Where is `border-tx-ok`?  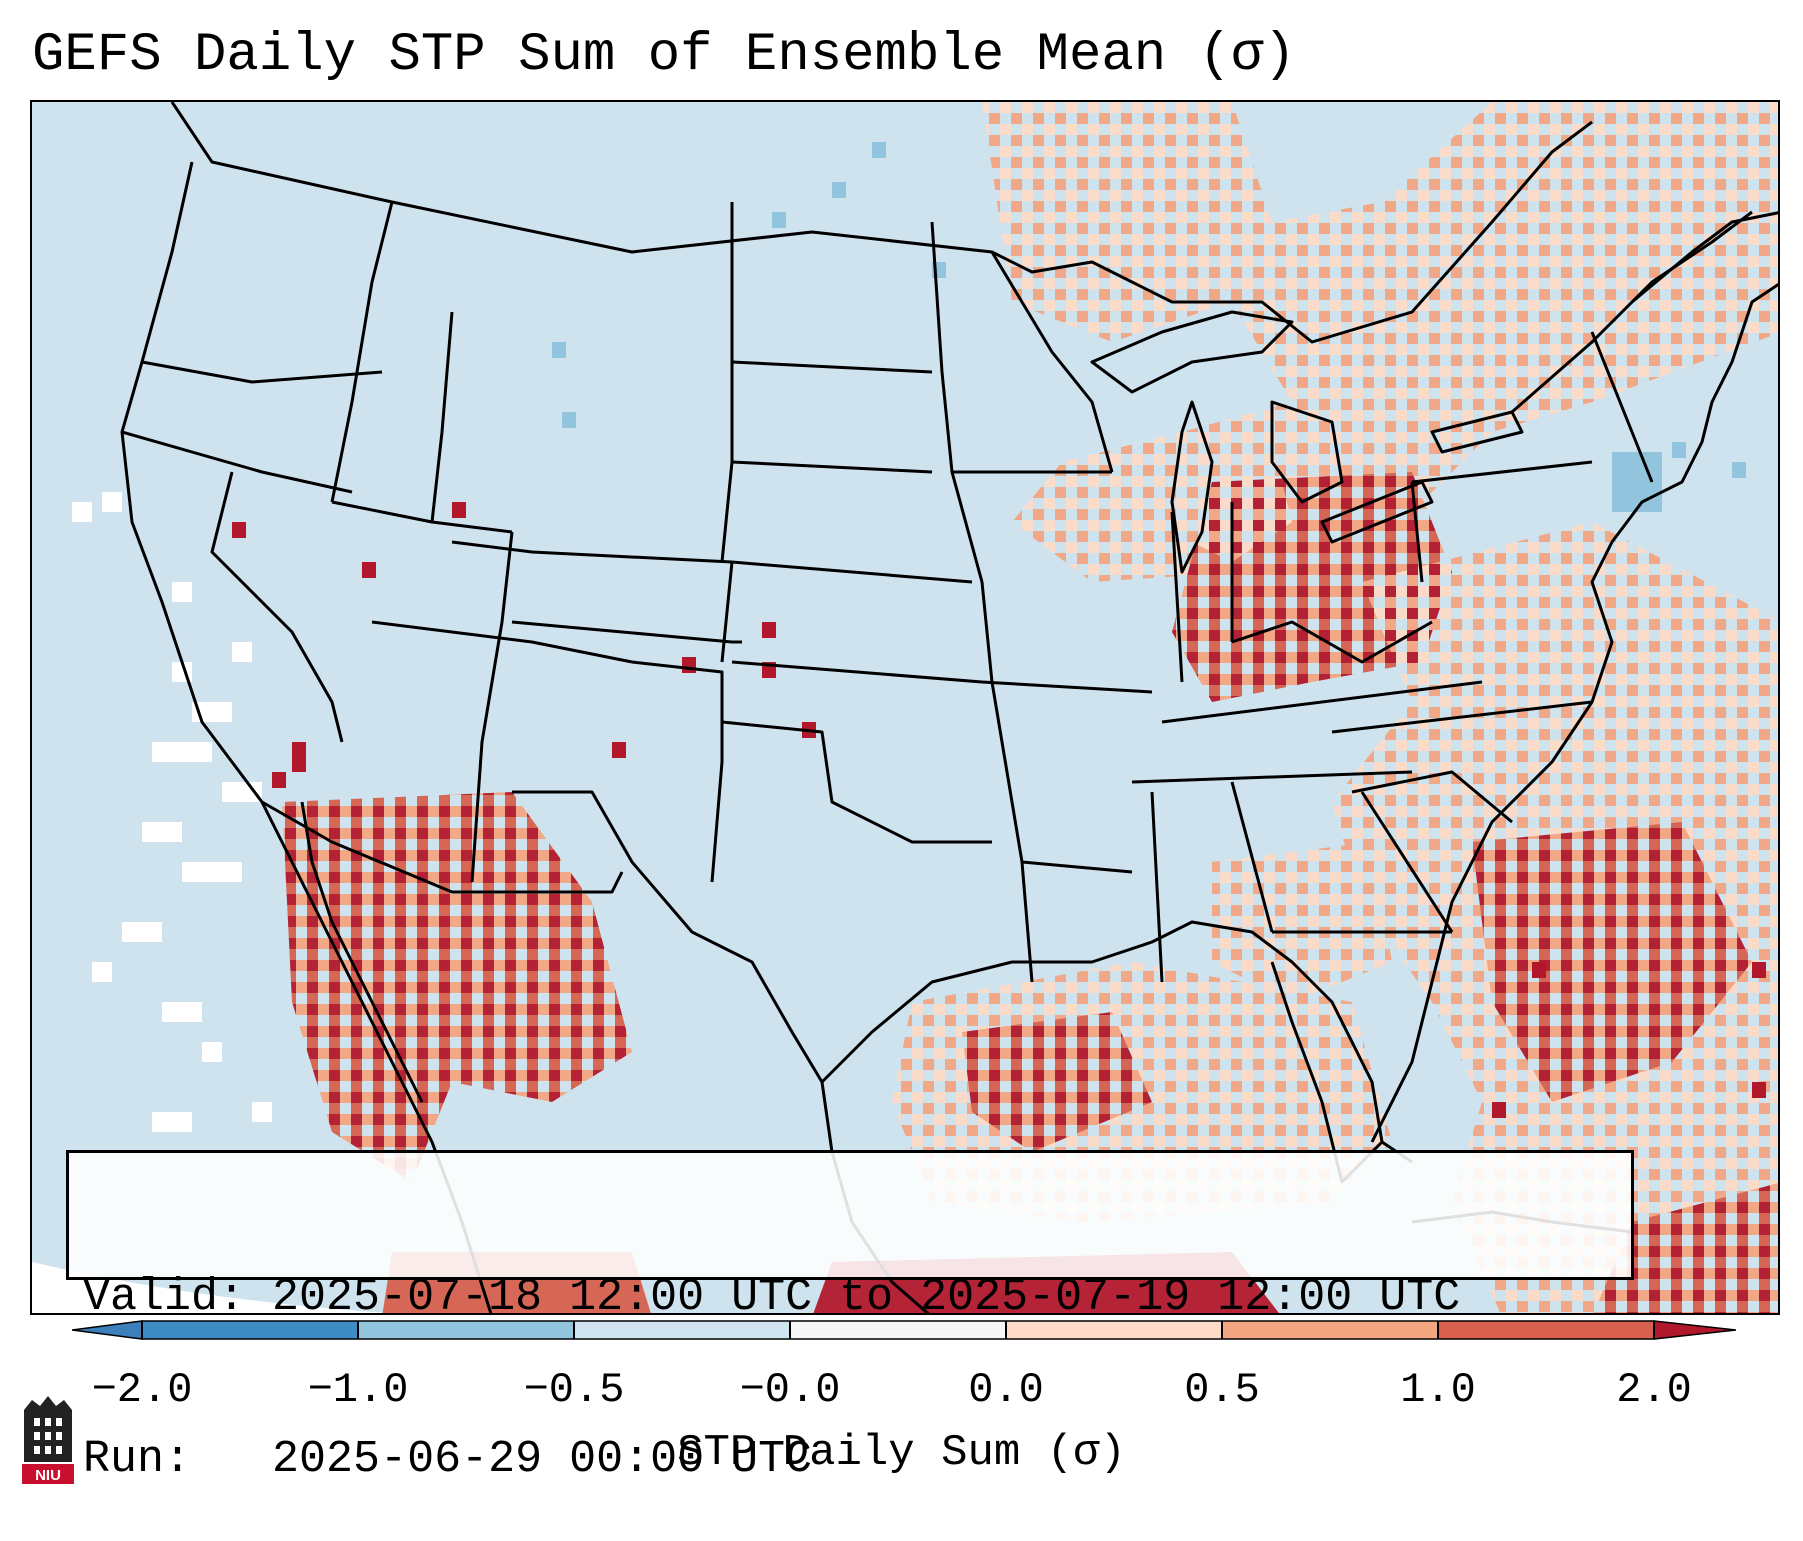 border-tx-ok is located at coordinates (856, 782).